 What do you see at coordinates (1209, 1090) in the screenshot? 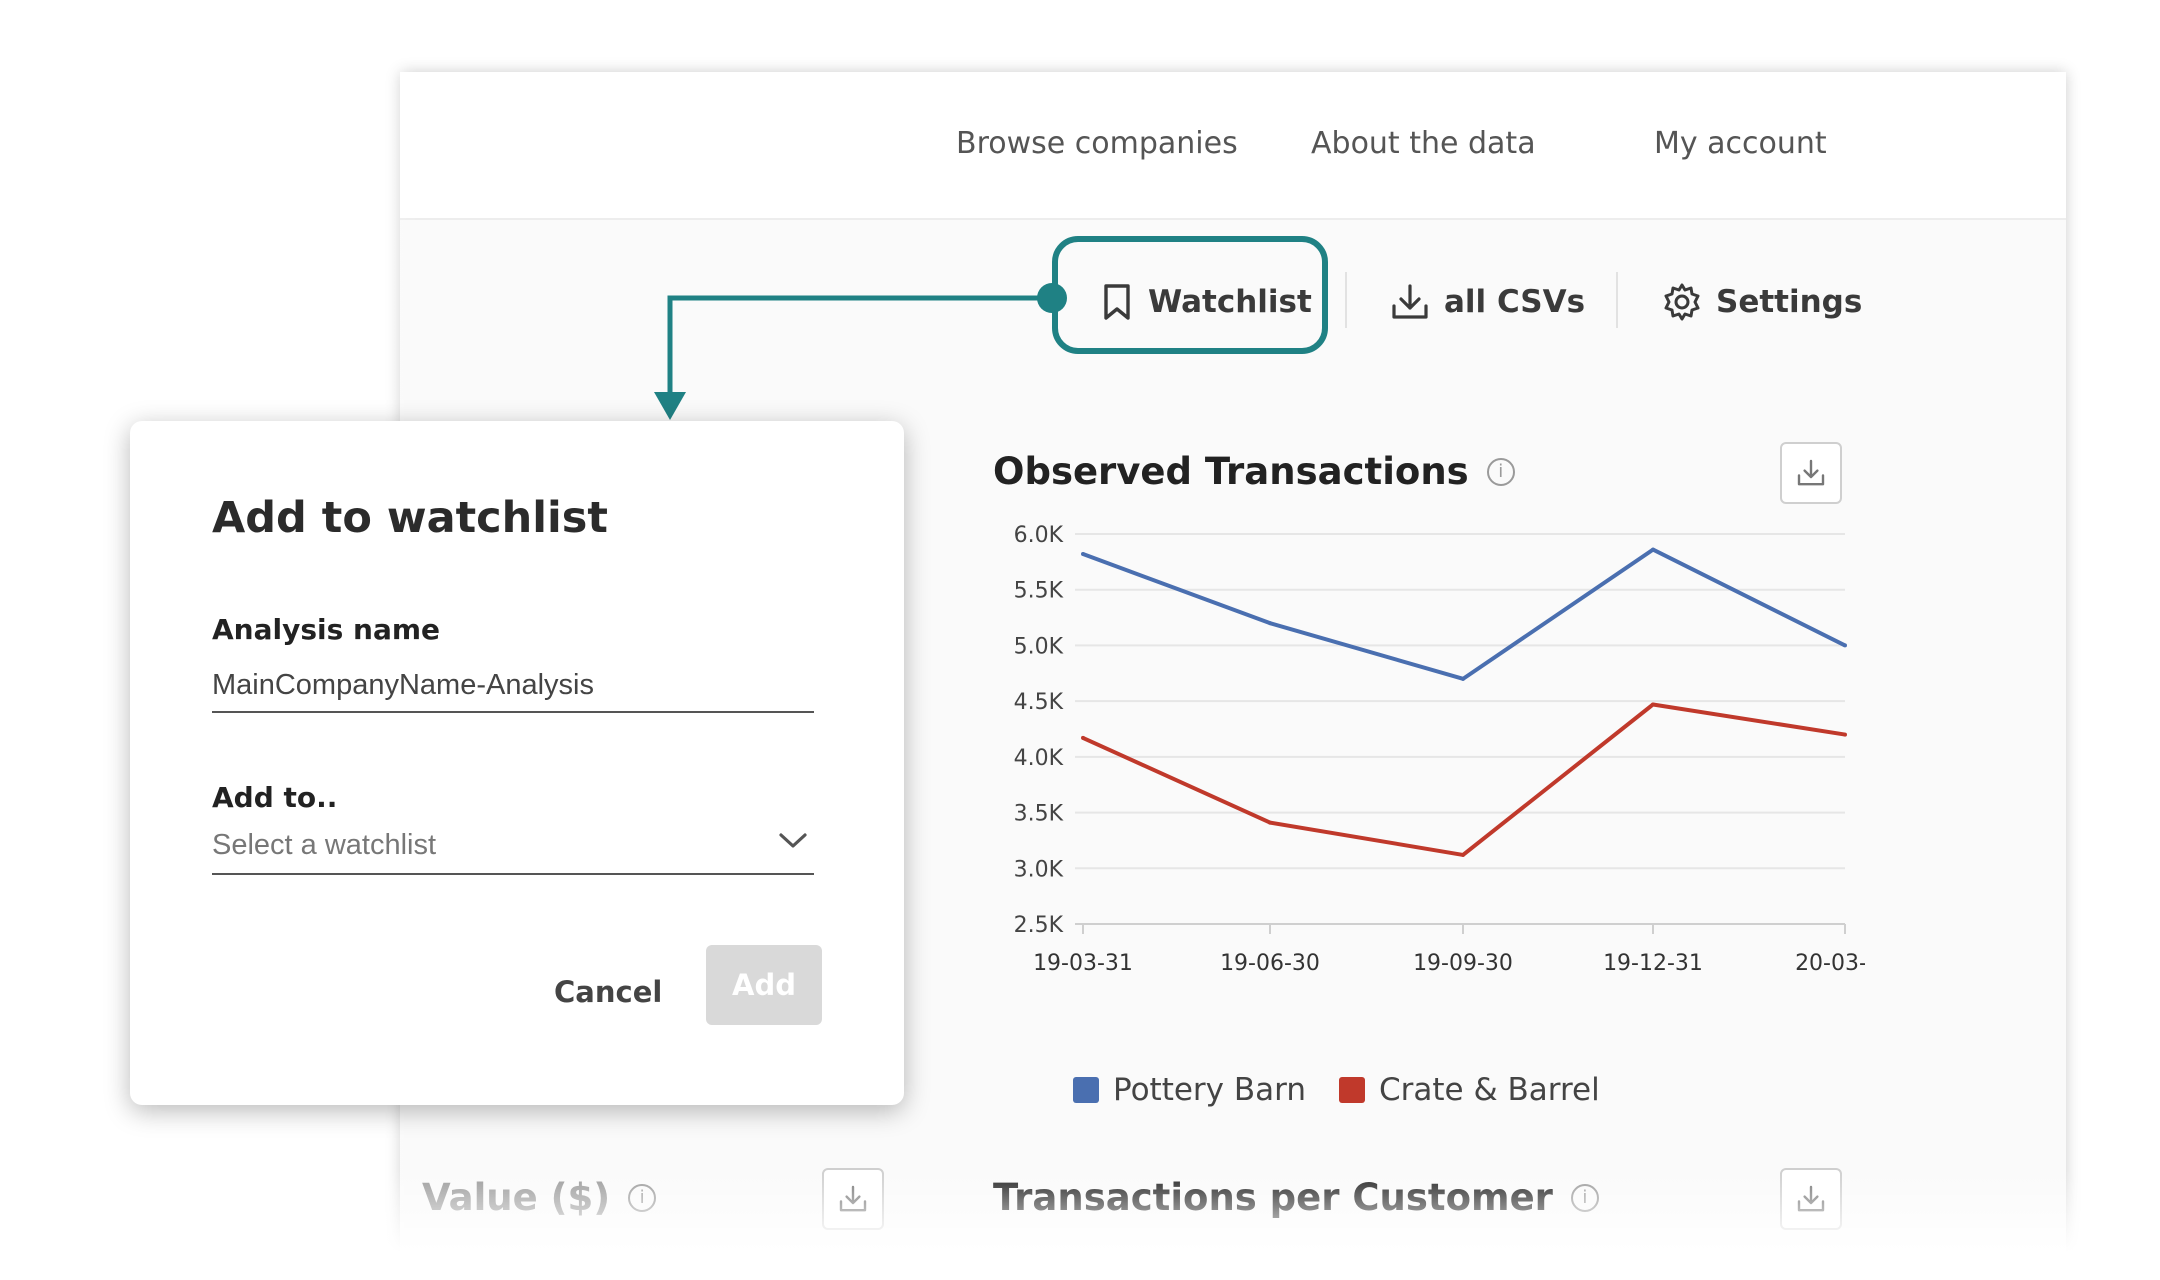
I see `legend-label: Pottery Barn` at bounding box center [1209, 1090].